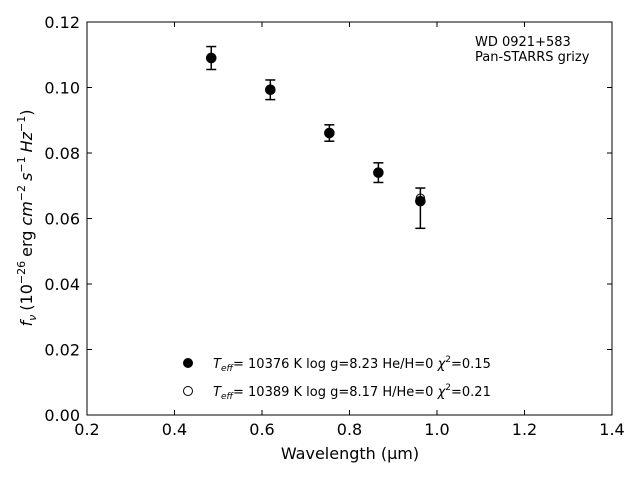 This screenshot has height=480, width=640. I want to click on x-tick-label: 0.2, so click(86, 429).